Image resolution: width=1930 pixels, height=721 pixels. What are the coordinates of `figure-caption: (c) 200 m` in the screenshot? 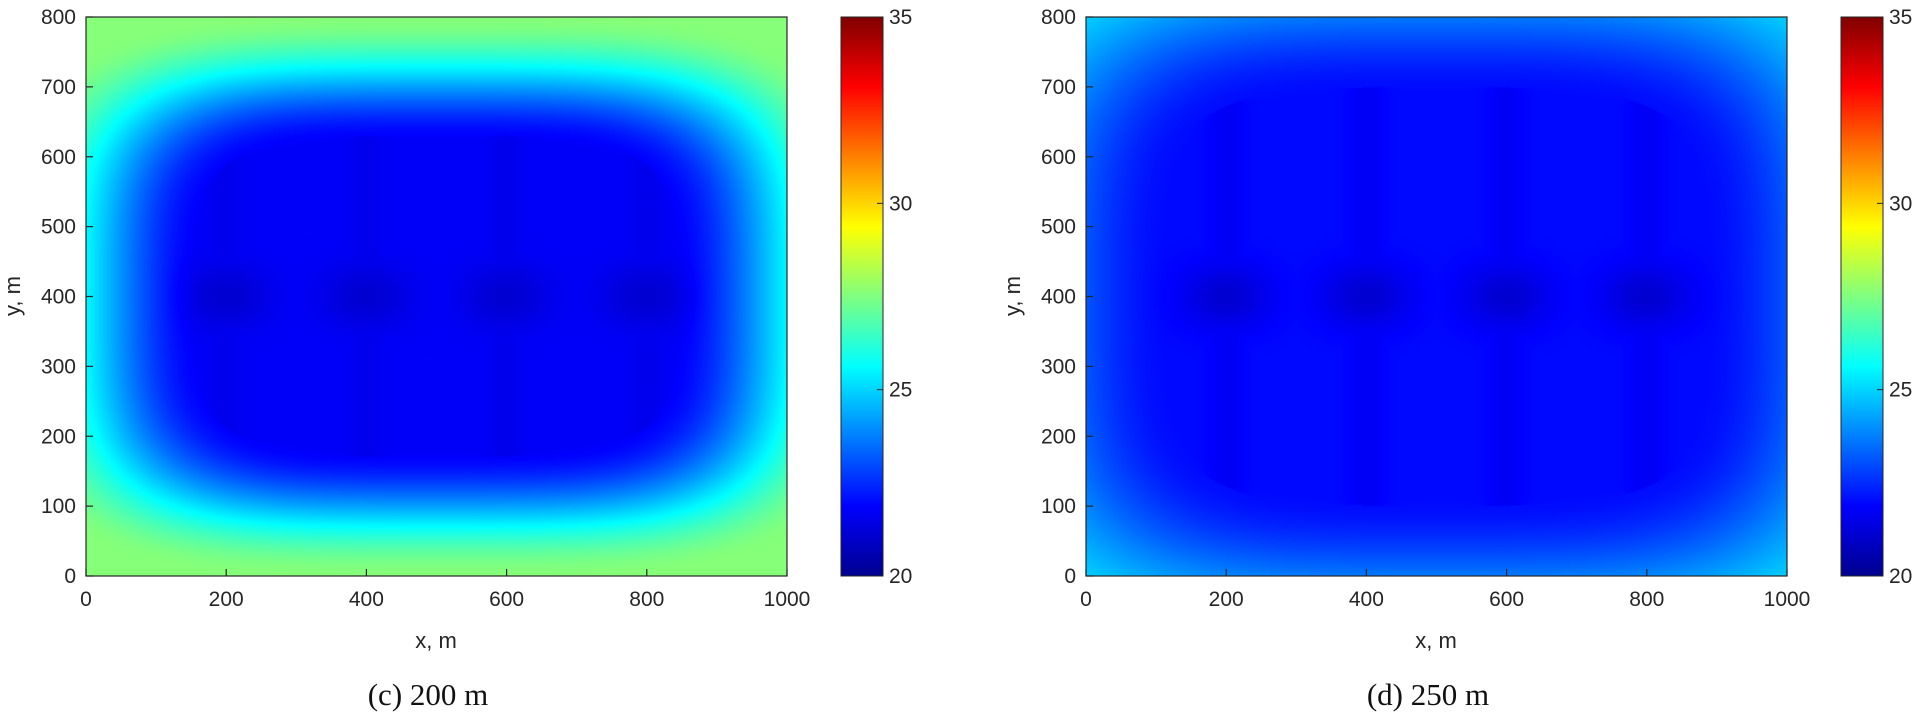 It's located at (428, 694).